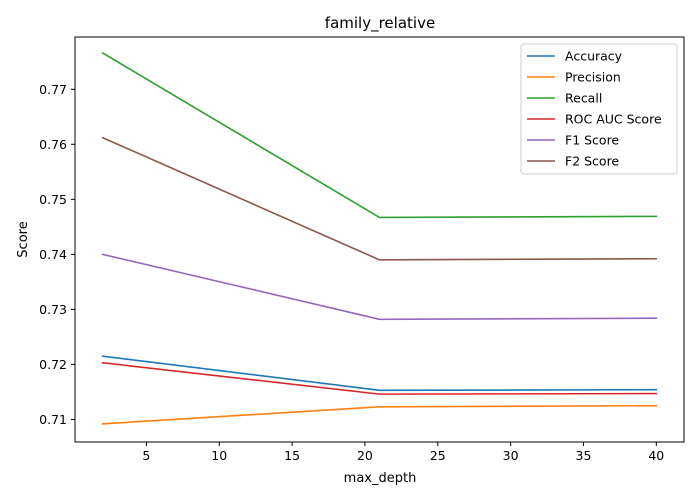  I want to click on x-tick-label: 40, so click(656, 455).